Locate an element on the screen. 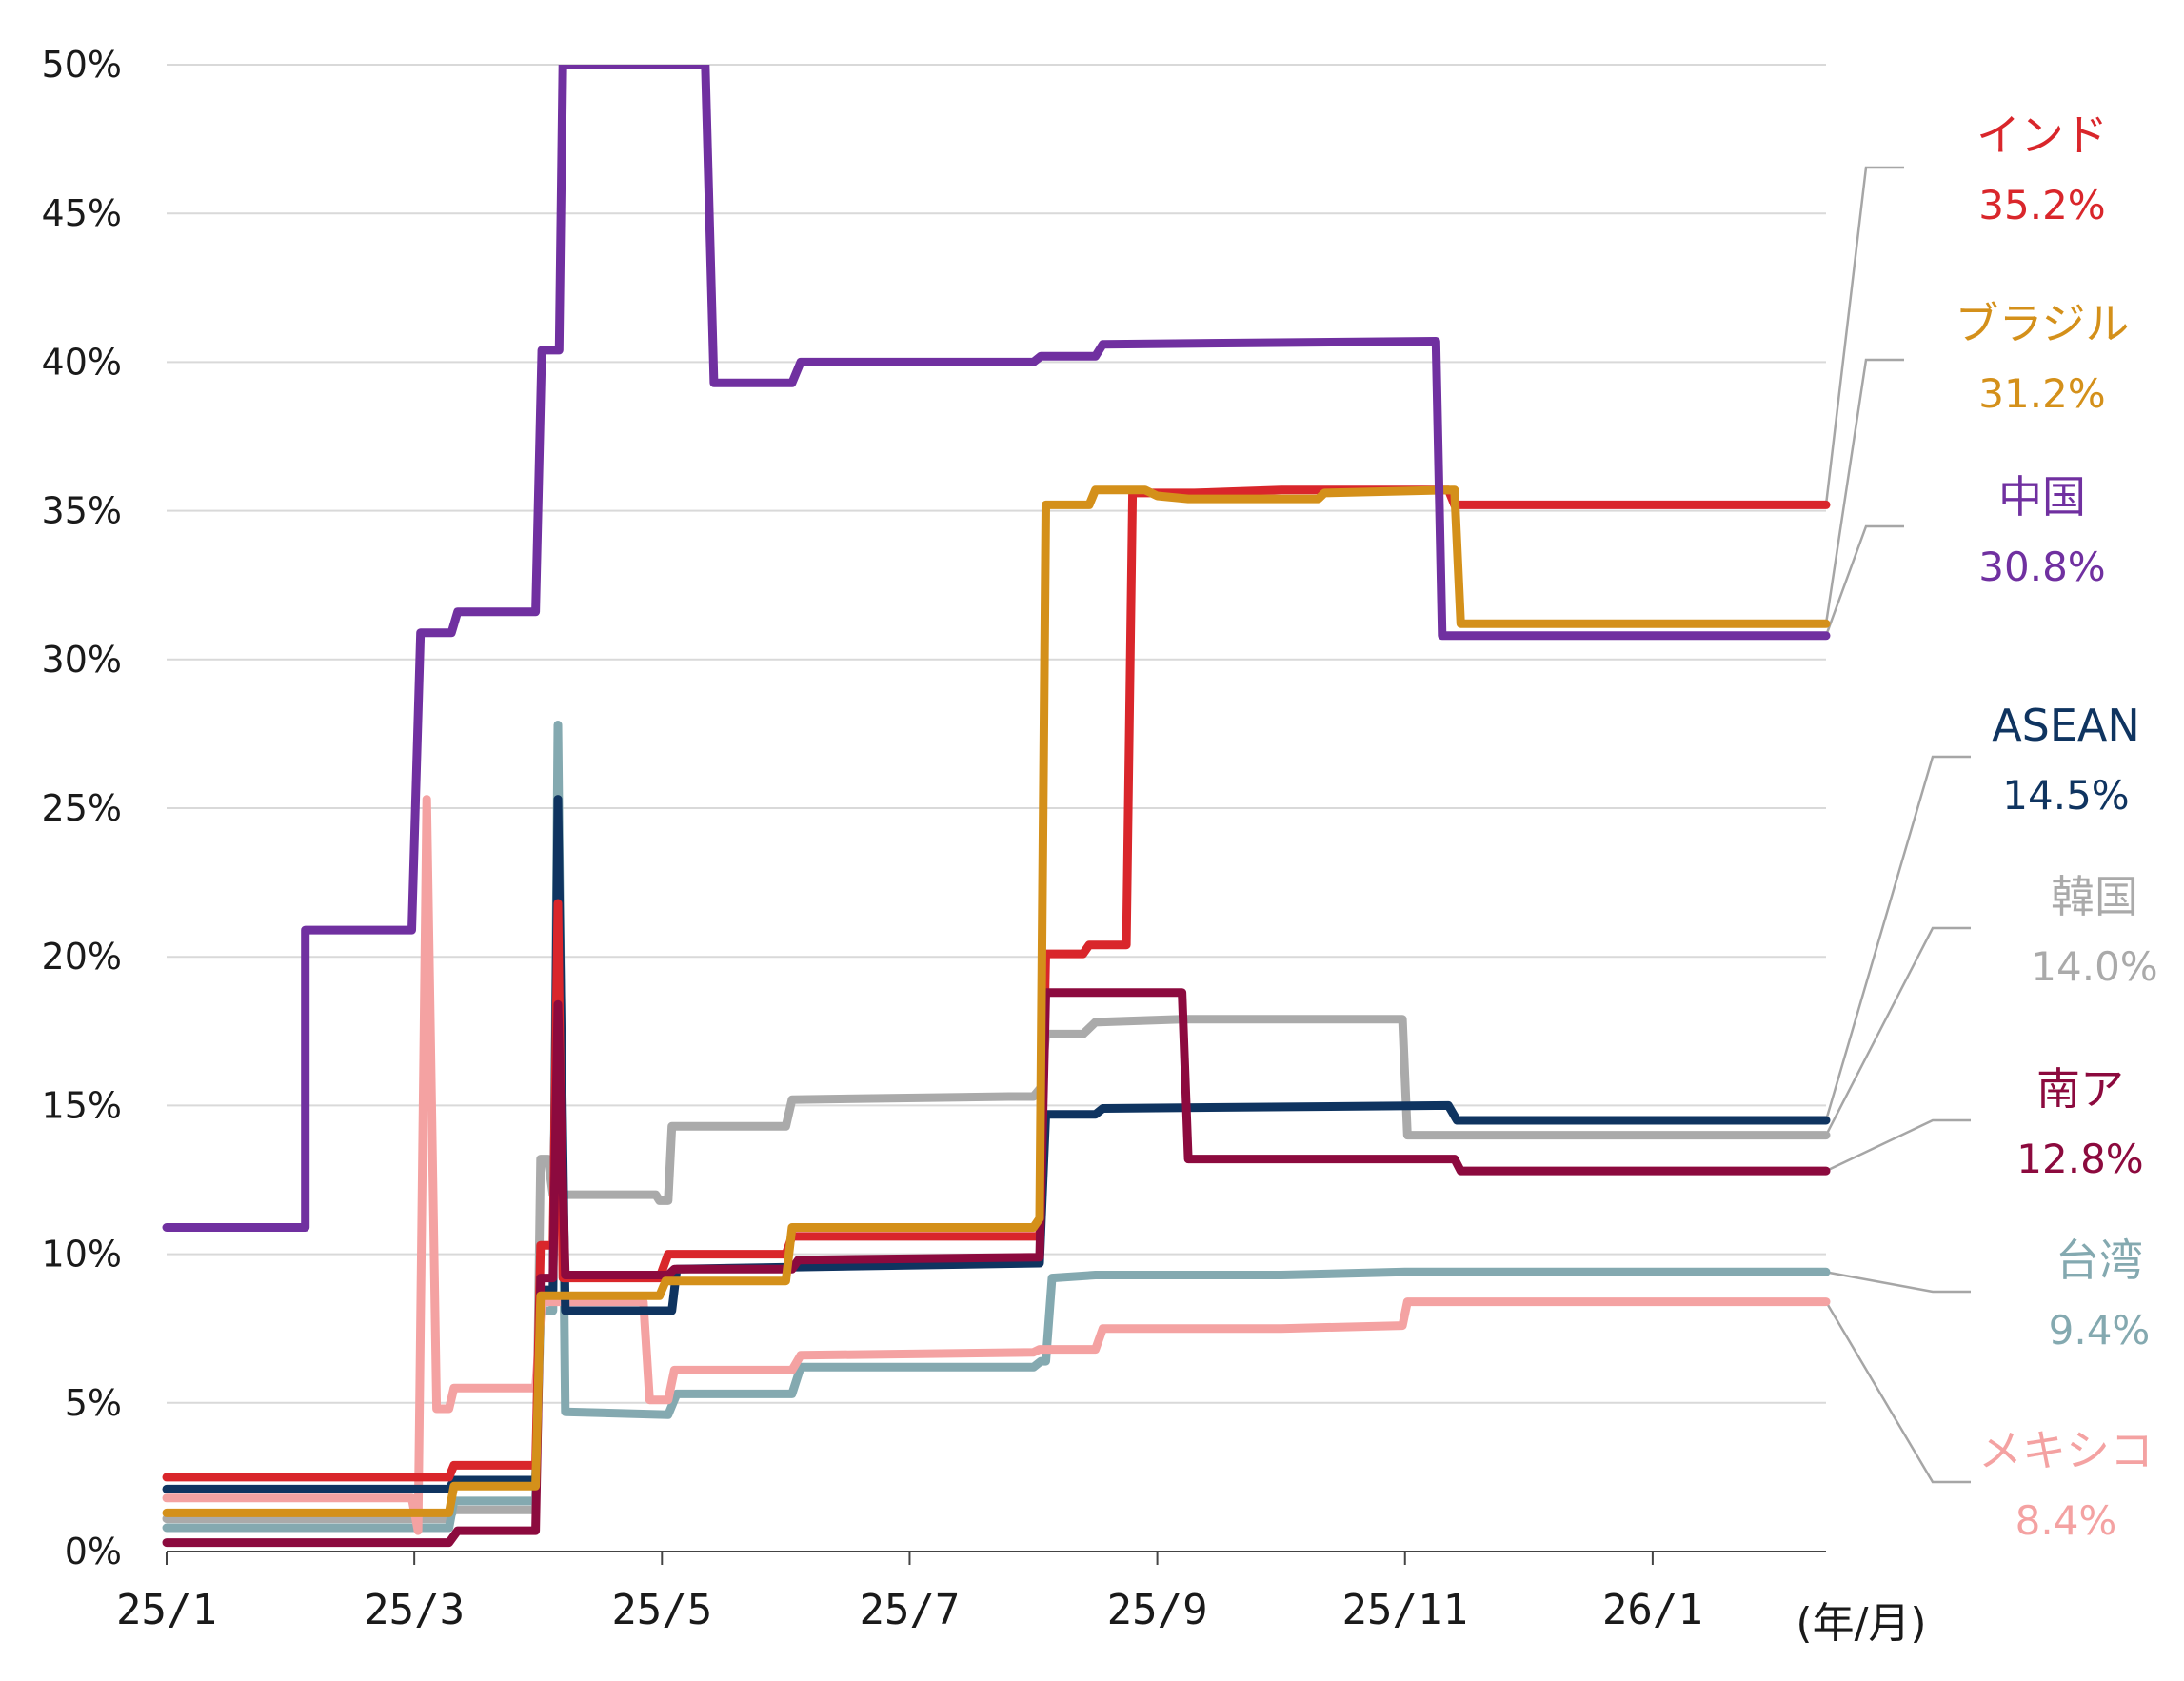  y-tick-label: 25% is located at coordinates (82, 808).